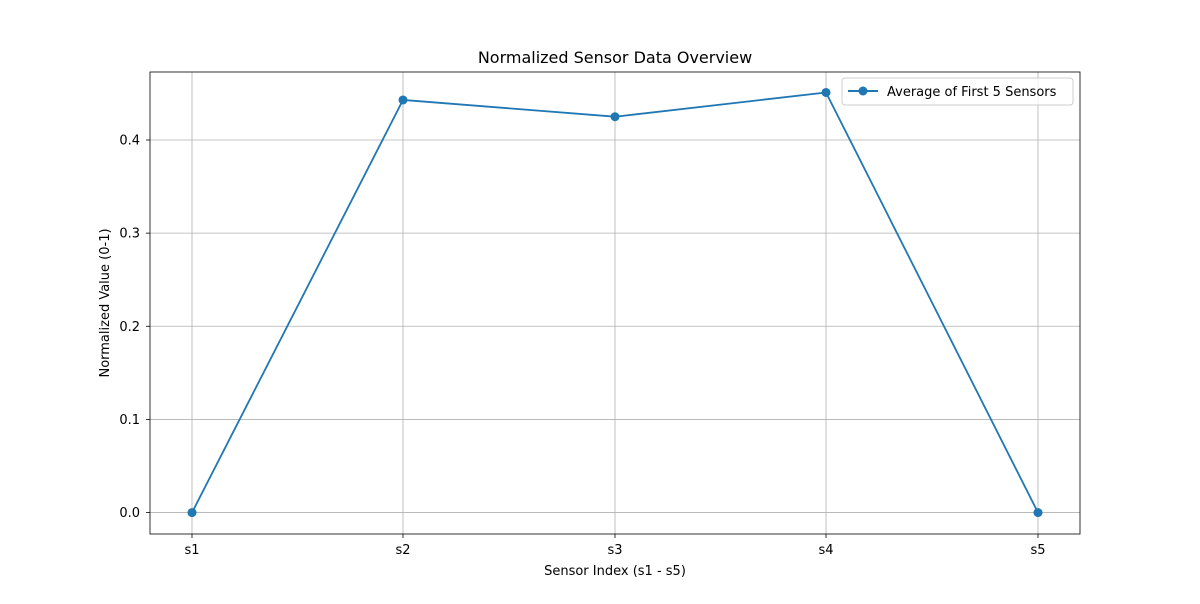  I want to click on x-tick-label: s5, so click(1037, 550).